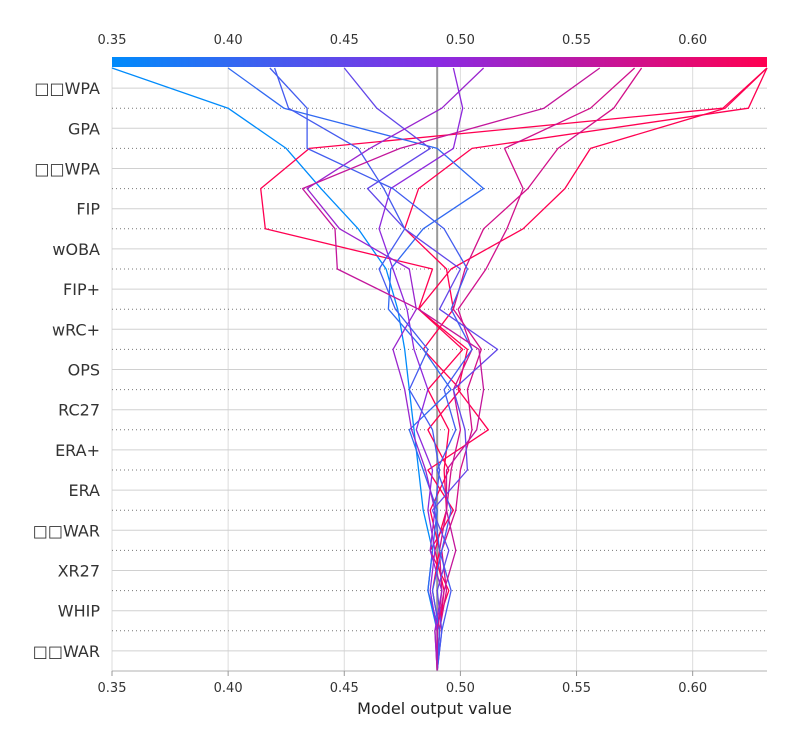 This screenshot has width=800, height=750. Describe the element at coordinates (344, 688) in the screenshot. I see `x-tick-label: 0.45` at that location.